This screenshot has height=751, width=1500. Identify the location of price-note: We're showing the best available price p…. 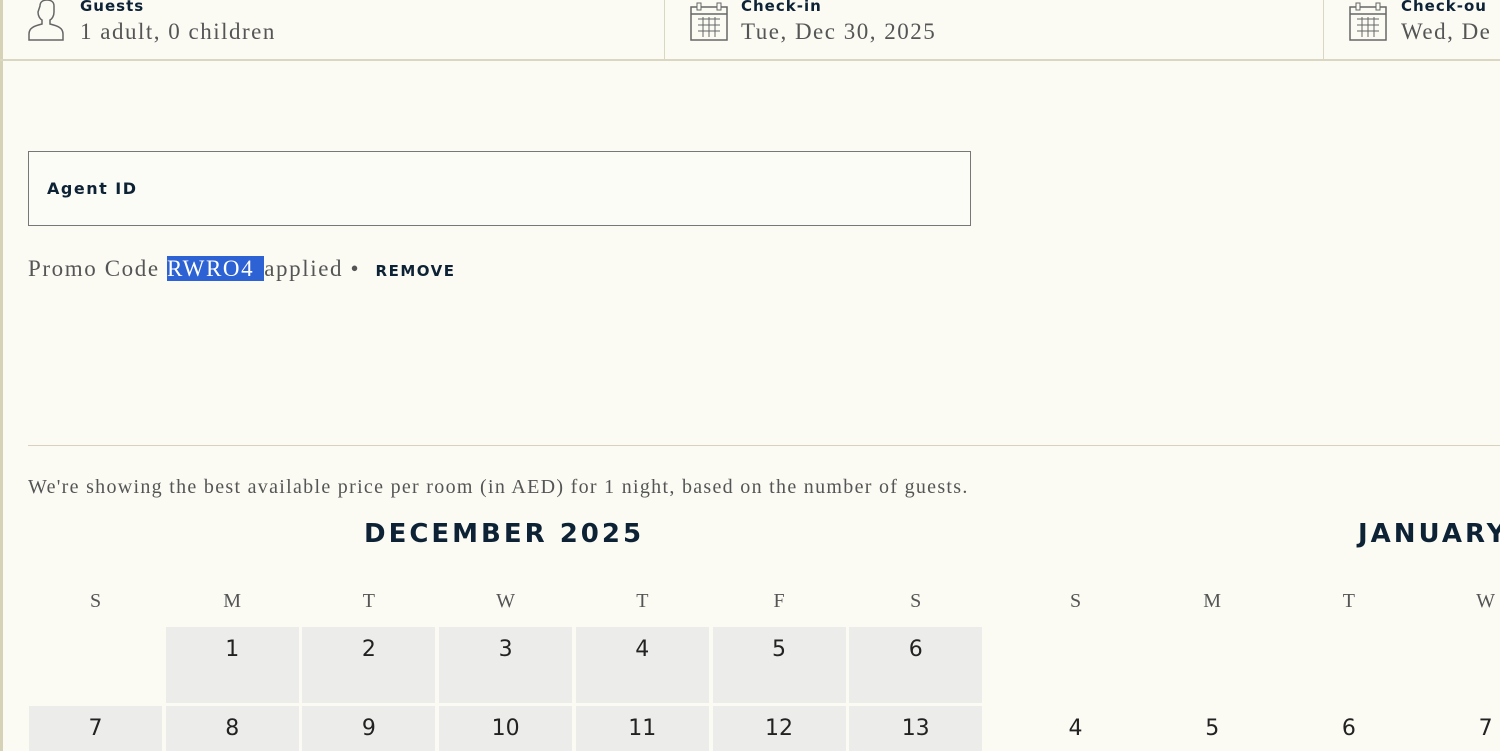
(498, 487).